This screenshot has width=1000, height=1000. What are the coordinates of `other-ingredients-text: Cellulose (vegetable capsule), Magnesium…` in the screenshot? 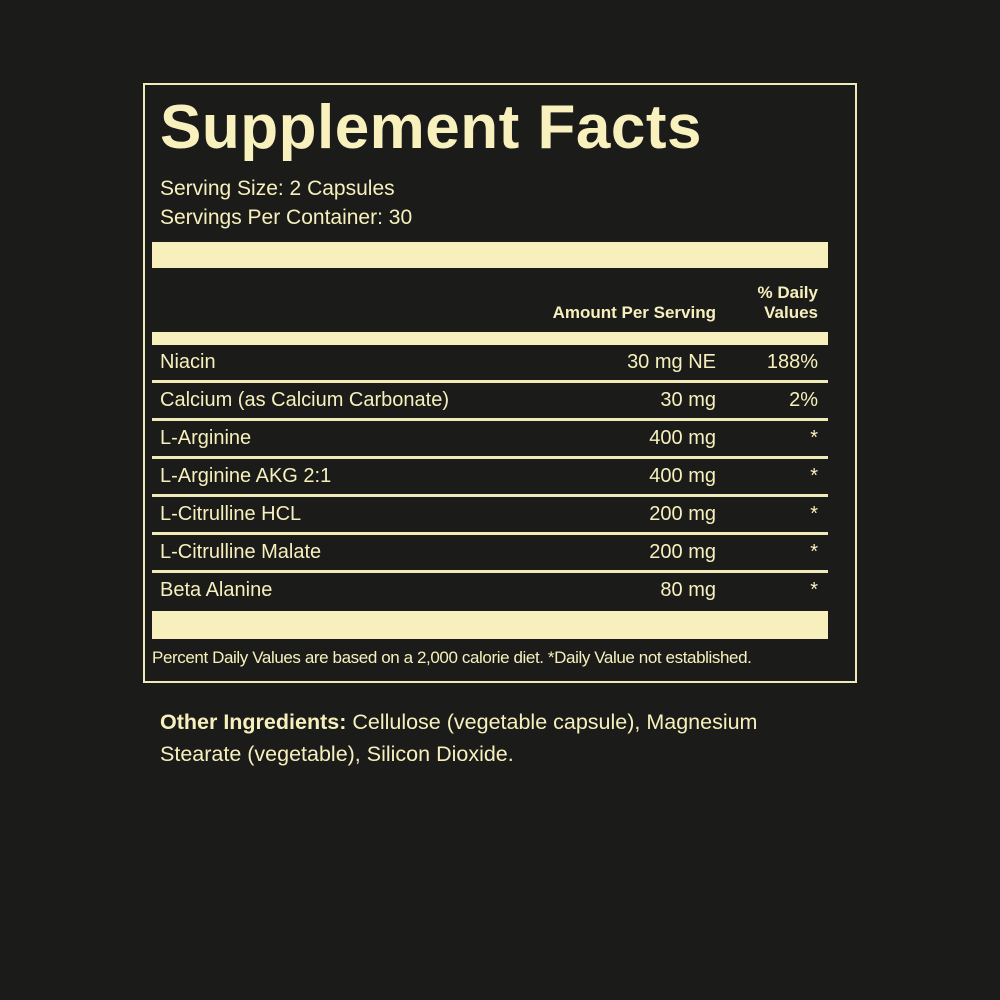 It's located at (459, 738).